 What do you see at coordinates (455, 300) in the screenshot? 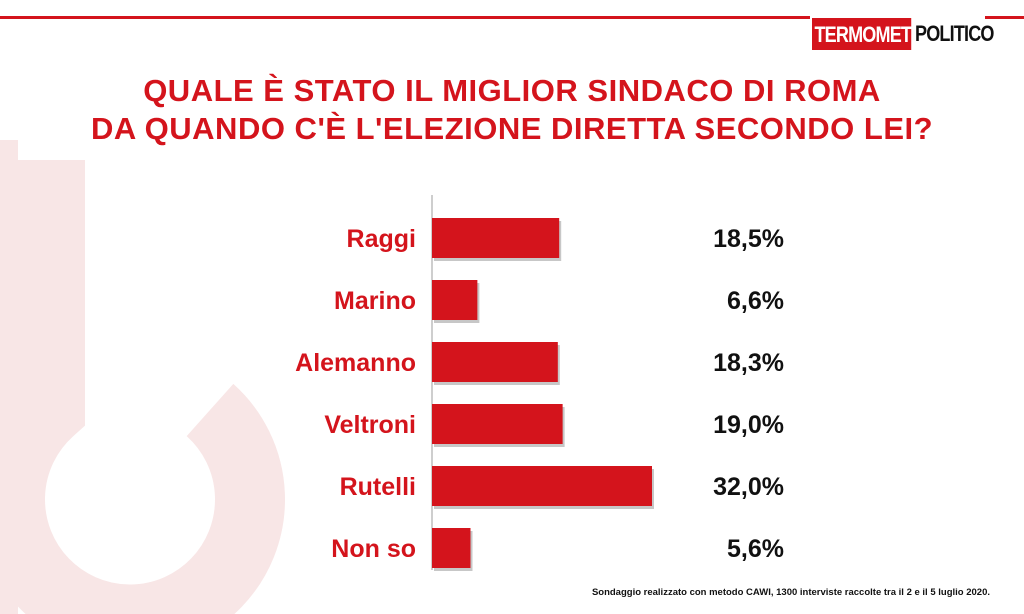
I see `bar-marino` at bounding box center [455, 300].